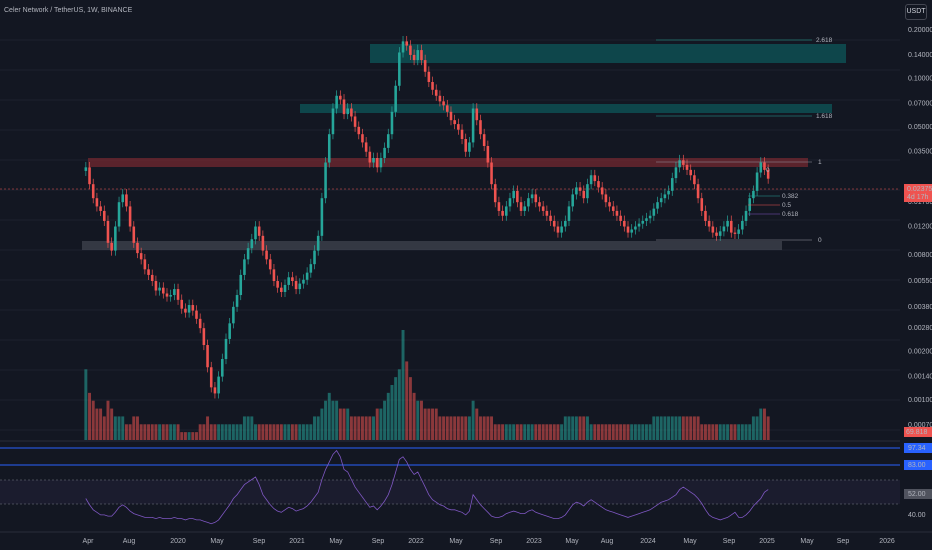 Image resolution: width=932 pixels, height=550 pixels. What do you see at coordinates (917, 515) in the screenshot?
I see `rsi-lower-label: 40.00` at bounding box center [917, 515].